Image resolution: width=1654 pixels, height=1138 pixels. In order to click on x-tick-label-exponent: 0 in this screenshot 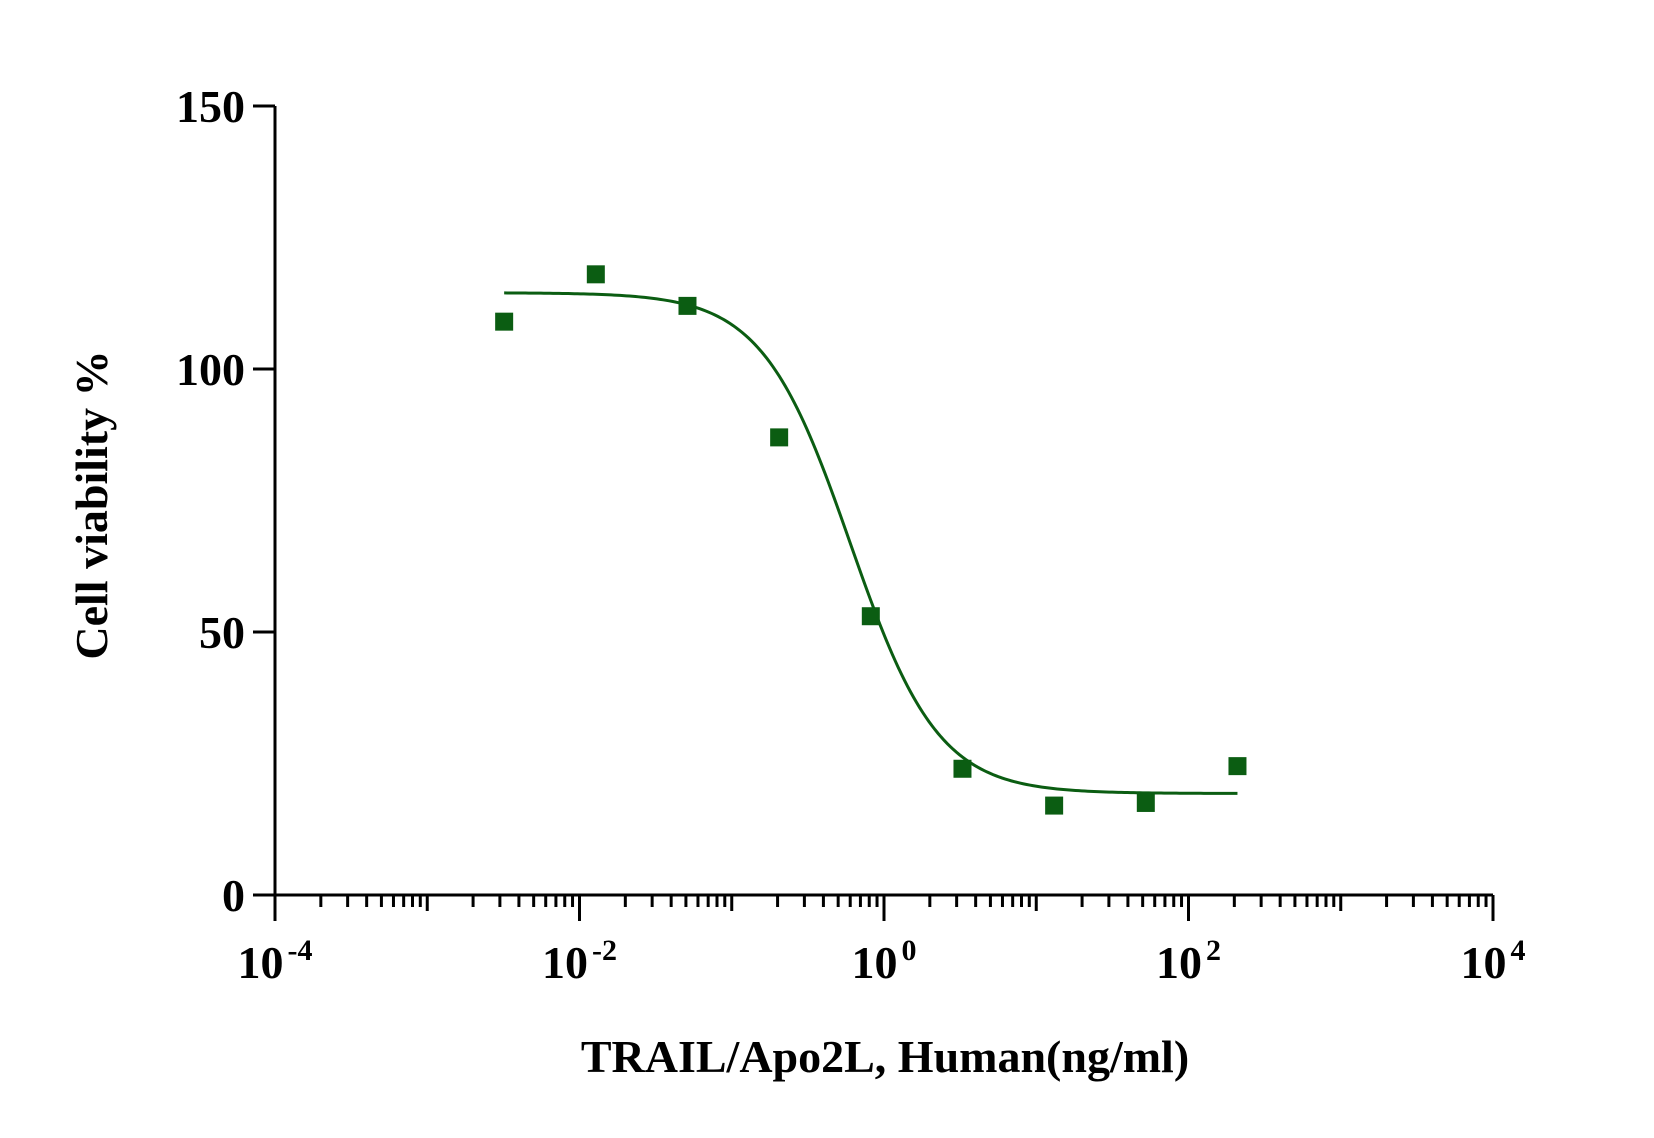, I will do `click(909, 950)`.